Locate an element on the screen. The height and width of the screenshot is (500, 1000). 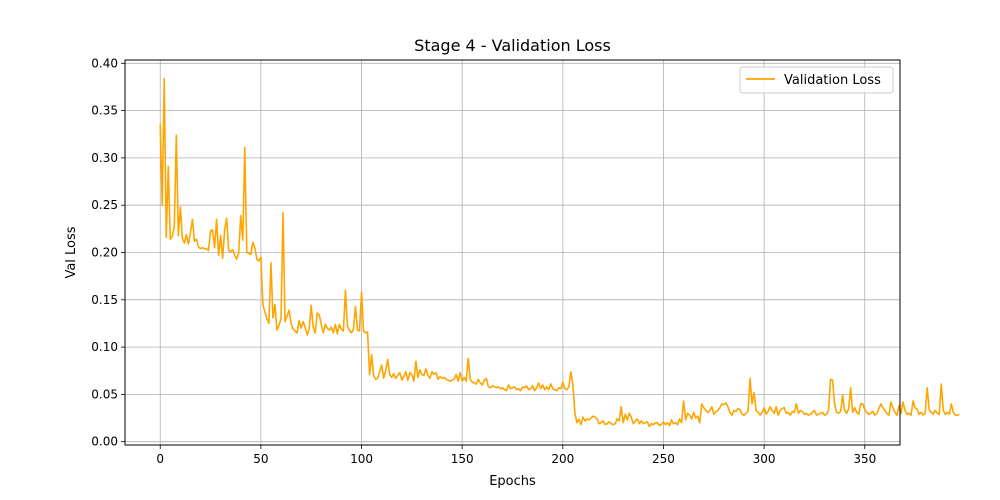
x-tick-label: 100 is located at coordinates (361, 459).